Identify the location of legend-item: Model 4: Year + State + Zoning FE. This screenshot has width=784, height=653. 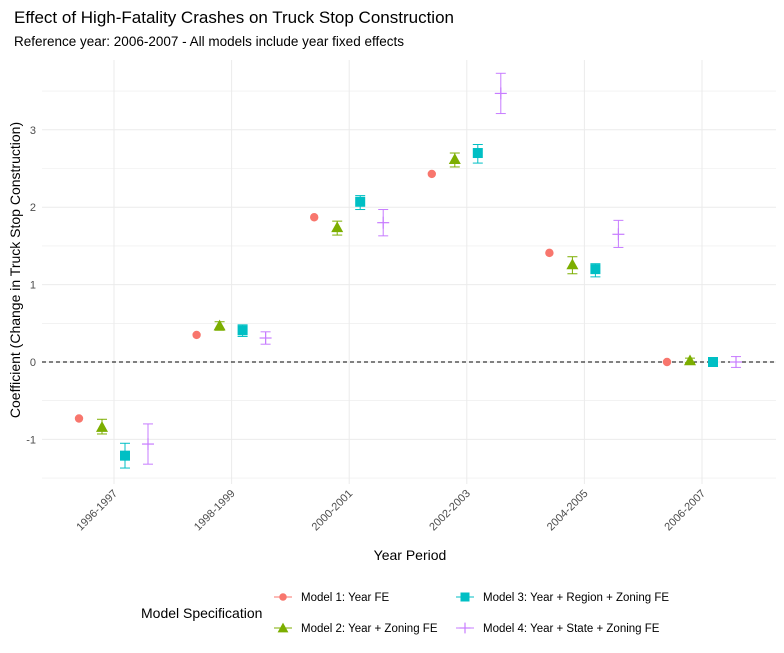
(558, 628).